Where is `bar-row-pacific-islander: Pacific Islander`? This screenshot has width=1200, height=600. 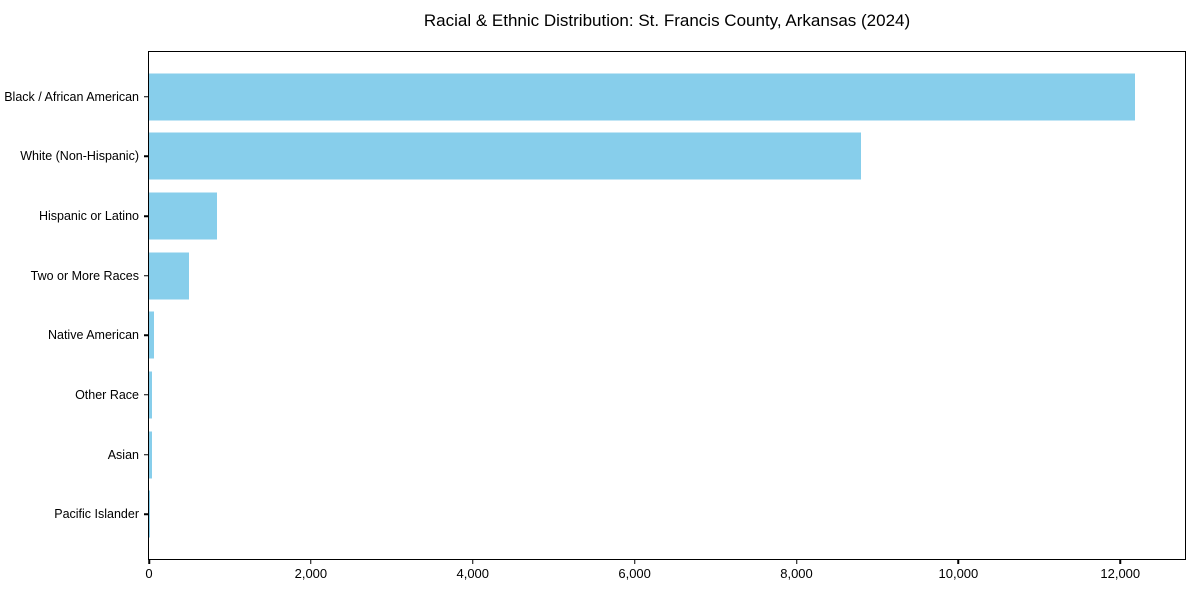
bar-row-pacific-islander: Pacific Islander is located at coordinates (619, 514).